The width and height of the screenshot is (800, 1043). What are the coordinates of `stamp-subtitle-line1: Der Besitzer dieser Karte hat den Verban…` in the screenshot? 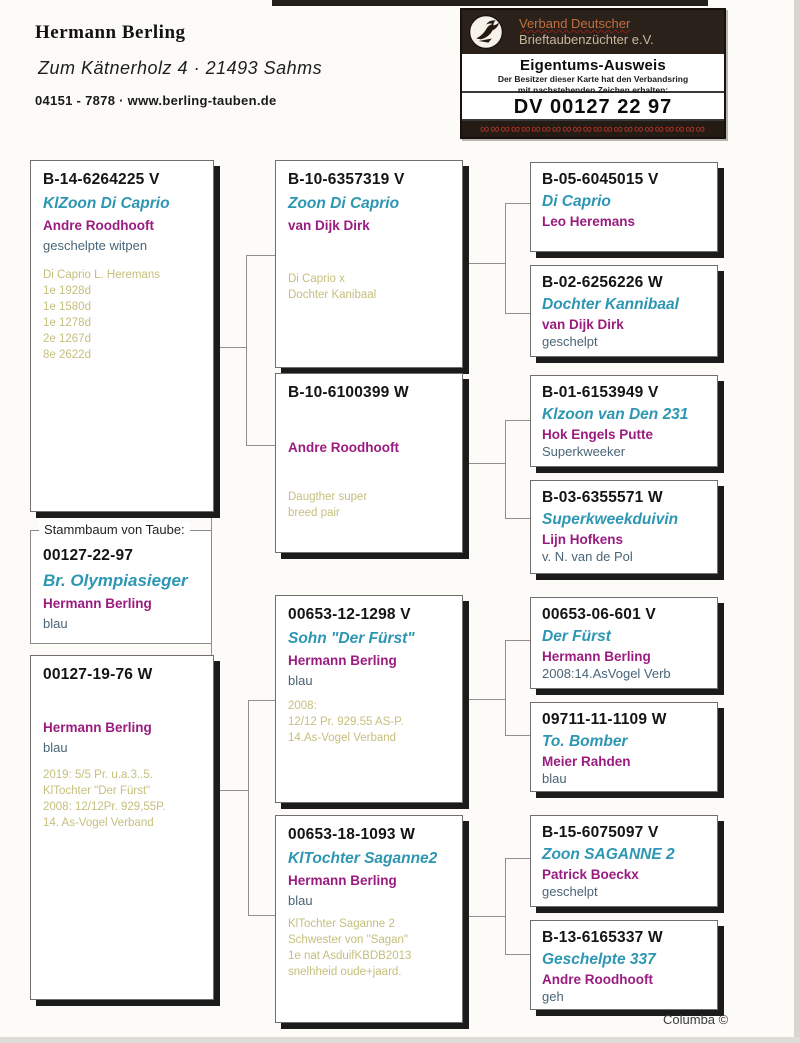 It's located at (593, 79).